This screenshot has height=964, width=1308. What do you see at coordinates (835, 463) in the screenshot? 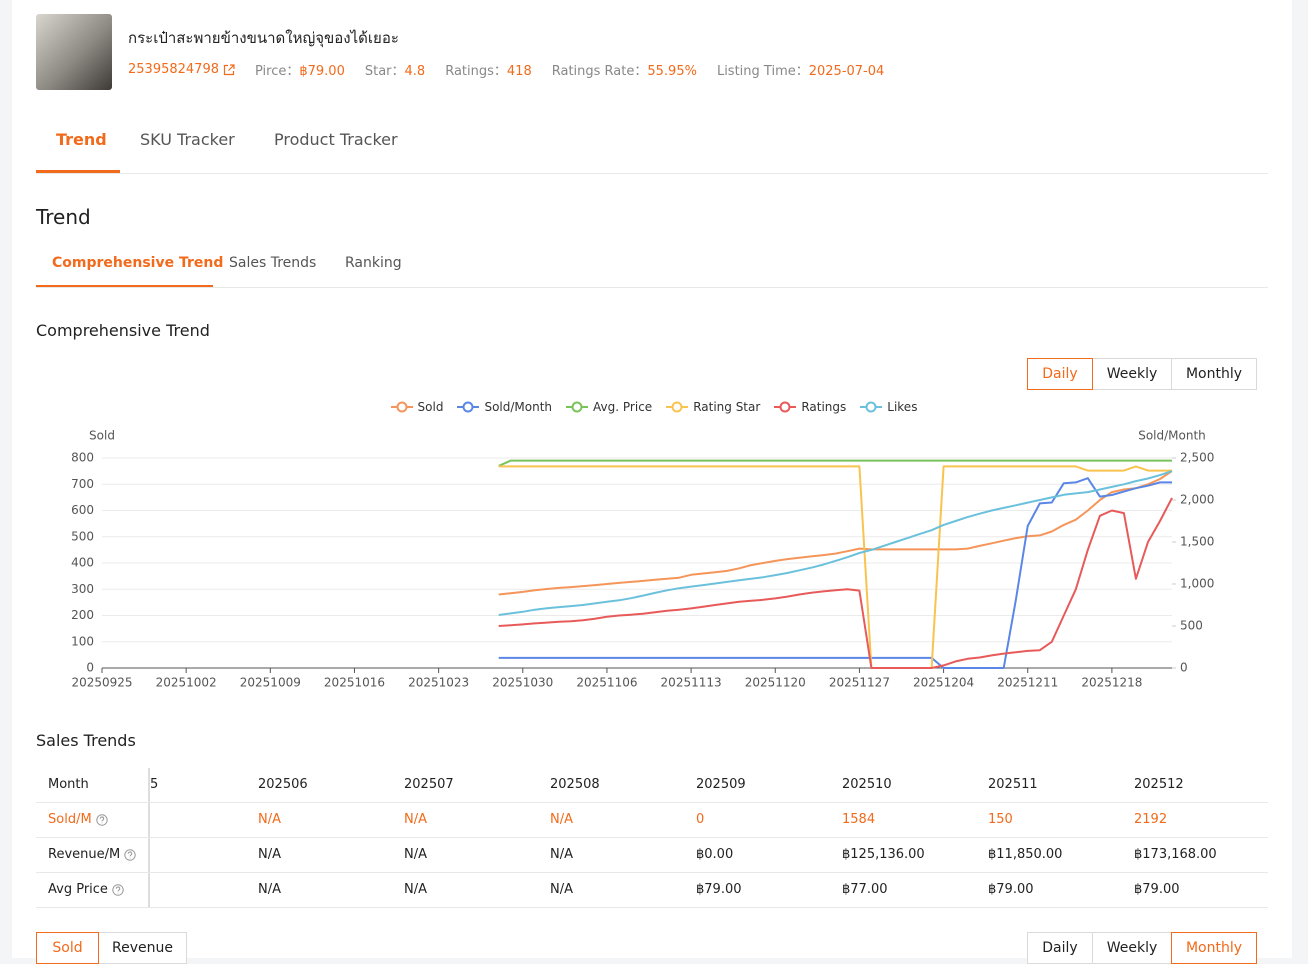
I see `series-line` at bounding box center [835, 463].